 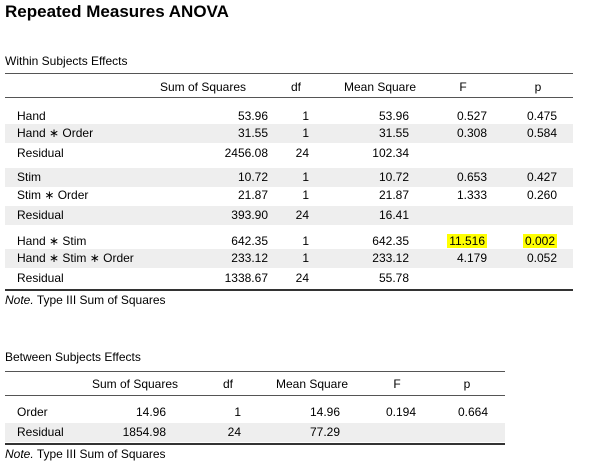 What do you see at coordinates (471, 133) in the screenshot?
I see `cell: 0.308` at bounding box center [471, 133].